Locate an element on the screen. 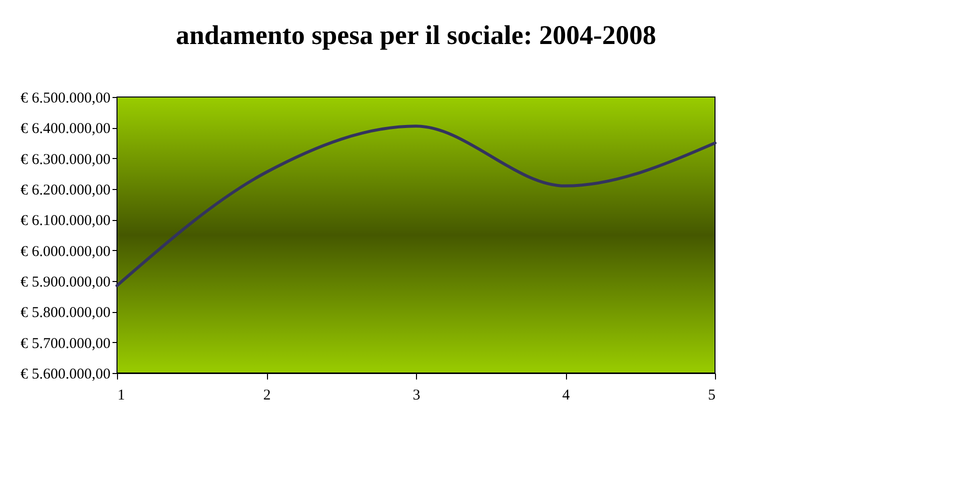 This screenshot has width=959, height=496. x-tick-label: 5 is located at coordinates (712, 396).